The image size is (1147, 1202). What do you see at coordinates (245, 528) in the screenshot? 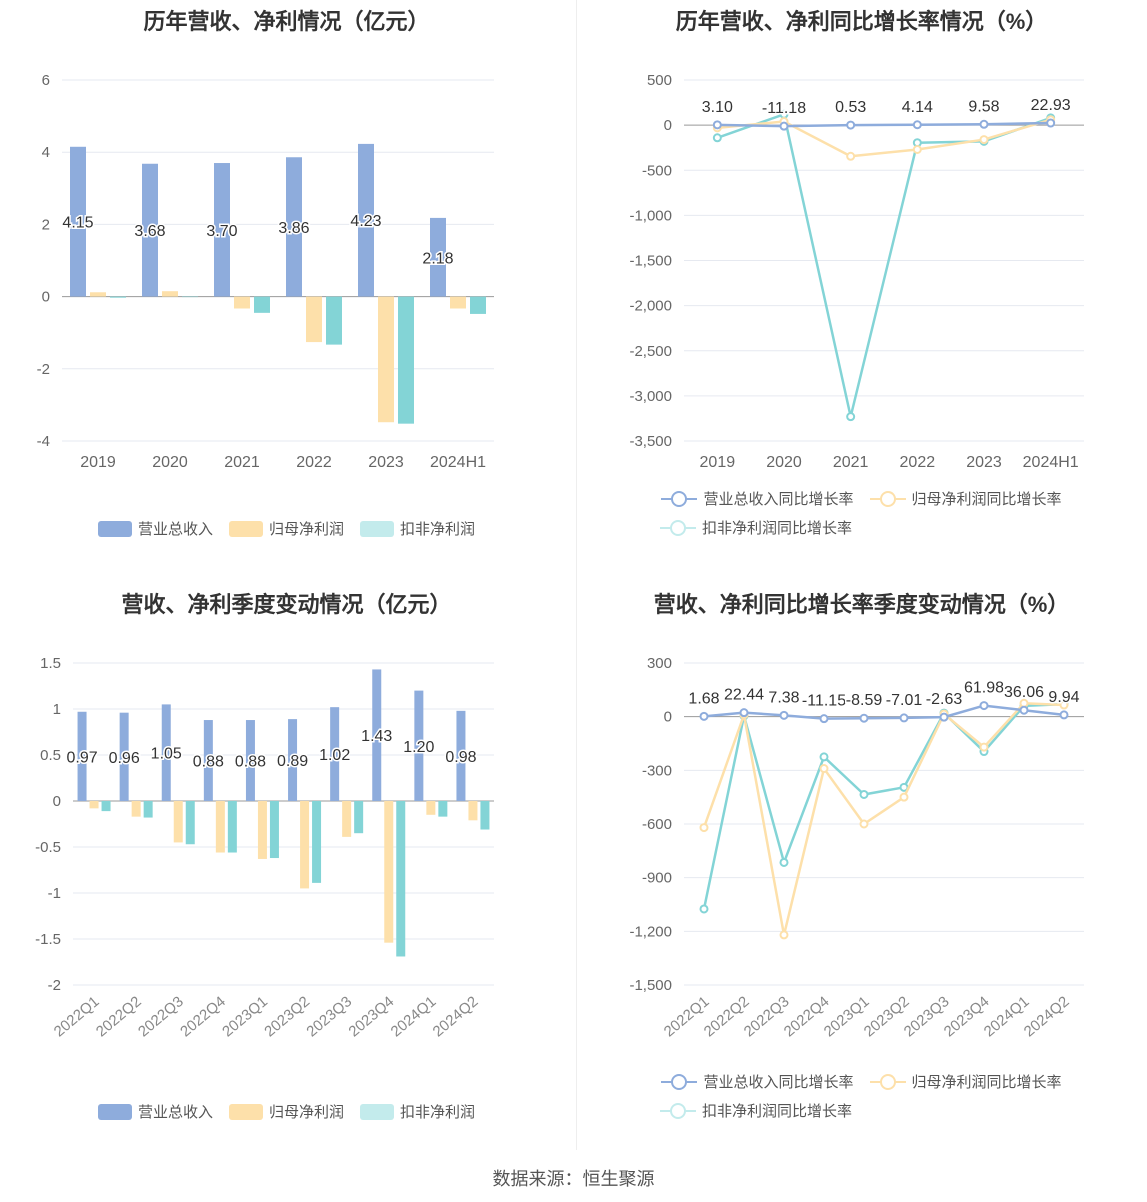
I see `legend-swatch-parent-profit` at bounding box center [245, 528].